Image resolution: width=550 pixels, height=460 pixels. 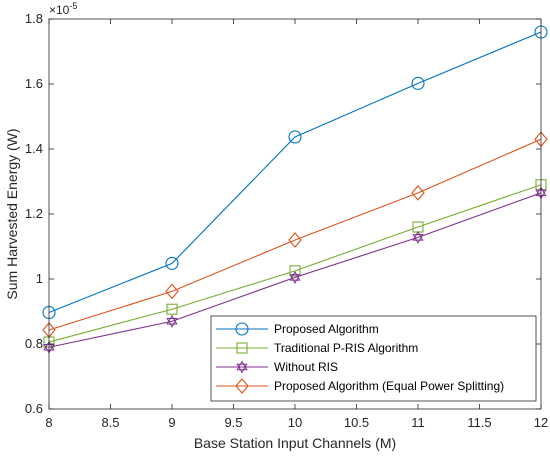 I want to click on legend-label: Without RIS, so click(x=306, y=367).